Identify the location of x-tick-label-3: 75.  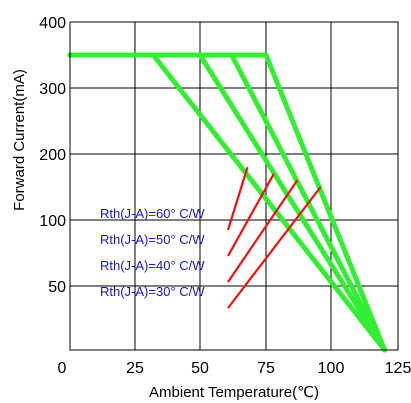
(266, 368).